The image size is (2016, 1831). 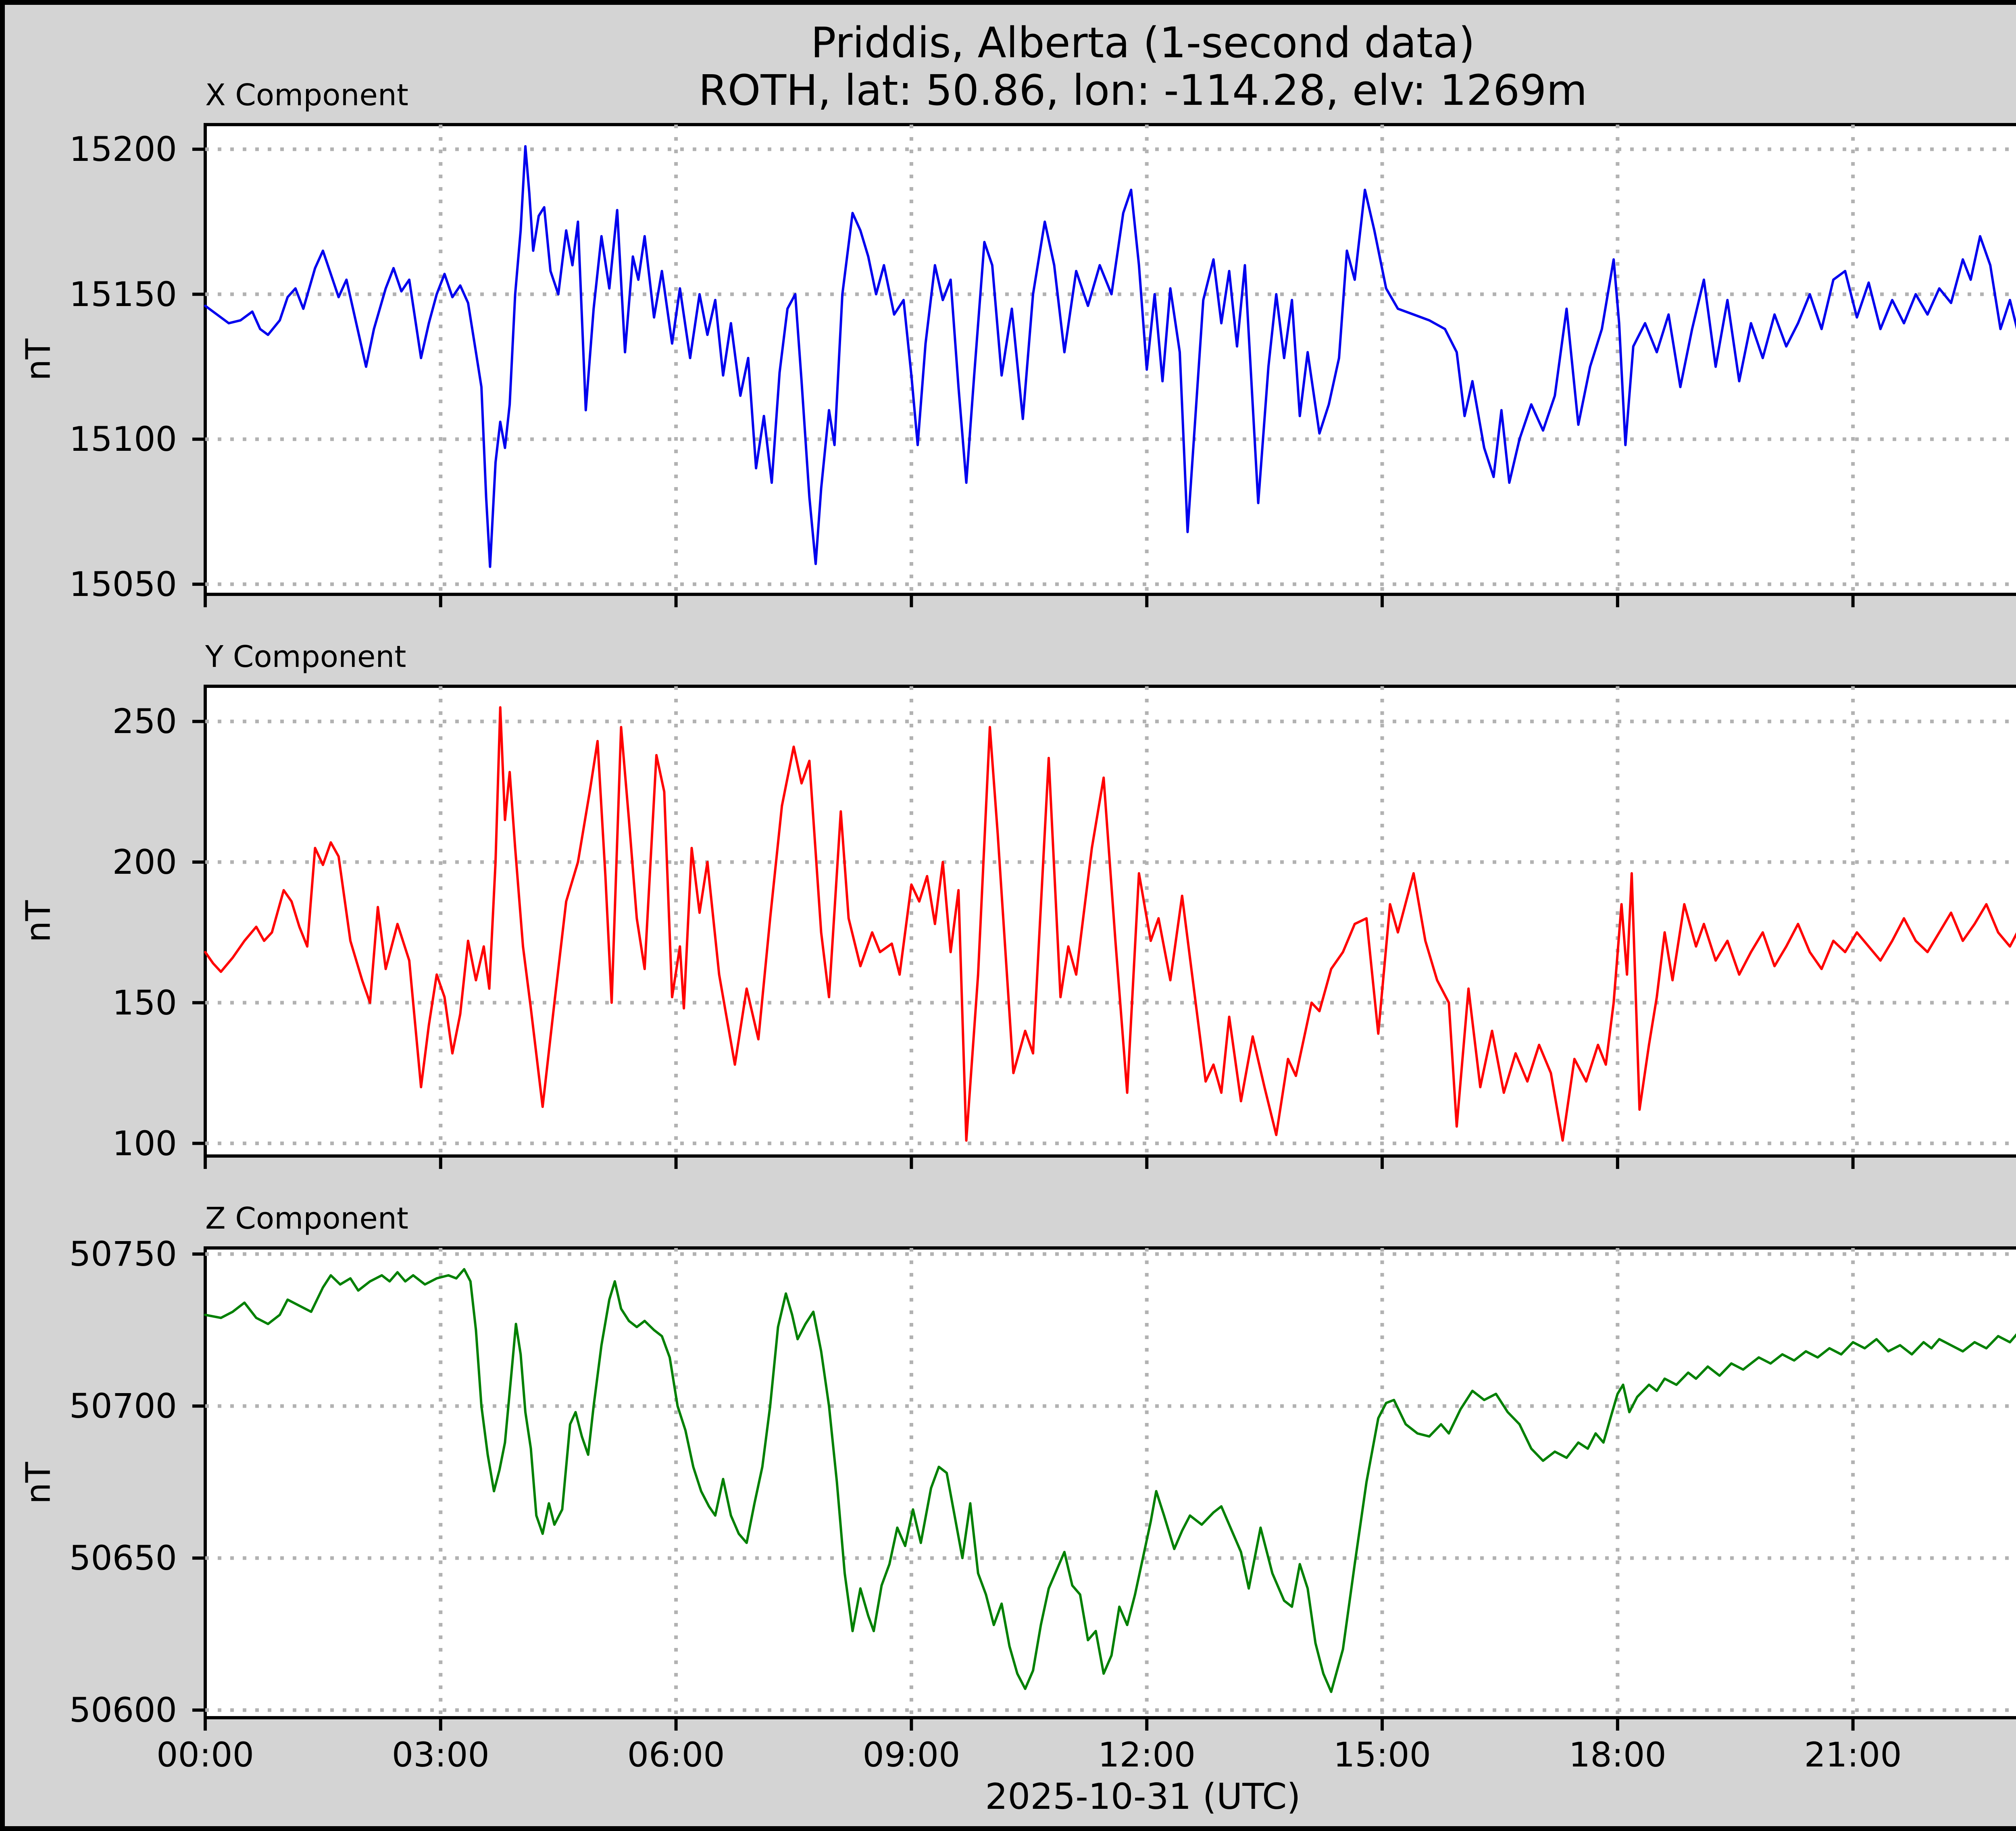 I want to click on y-tick-label: 150, so click(x=144, y=1003).